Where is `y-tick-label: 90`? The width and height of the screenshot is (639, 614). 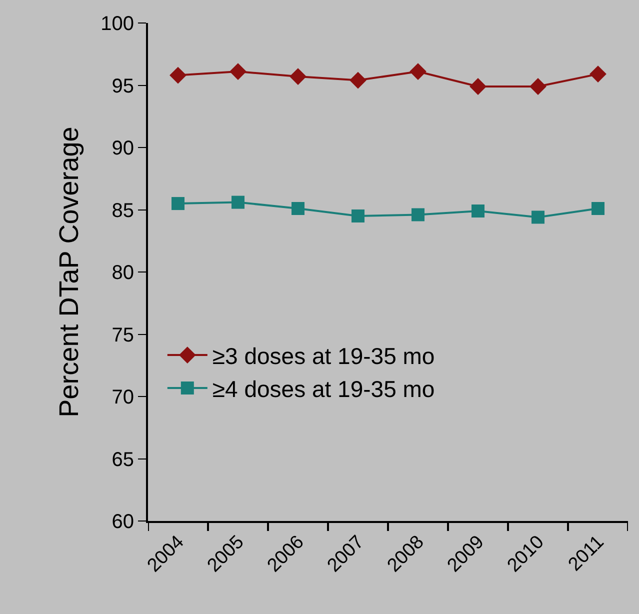 y-tick-label: 90 is located at coordinates (123, 149).